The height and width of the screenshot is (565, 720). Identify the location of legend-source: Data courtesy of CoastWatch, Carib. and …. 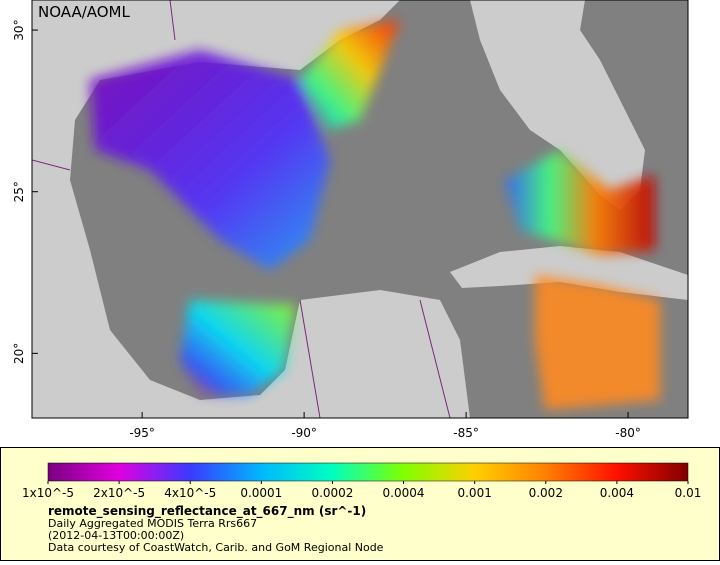
(216, 547).